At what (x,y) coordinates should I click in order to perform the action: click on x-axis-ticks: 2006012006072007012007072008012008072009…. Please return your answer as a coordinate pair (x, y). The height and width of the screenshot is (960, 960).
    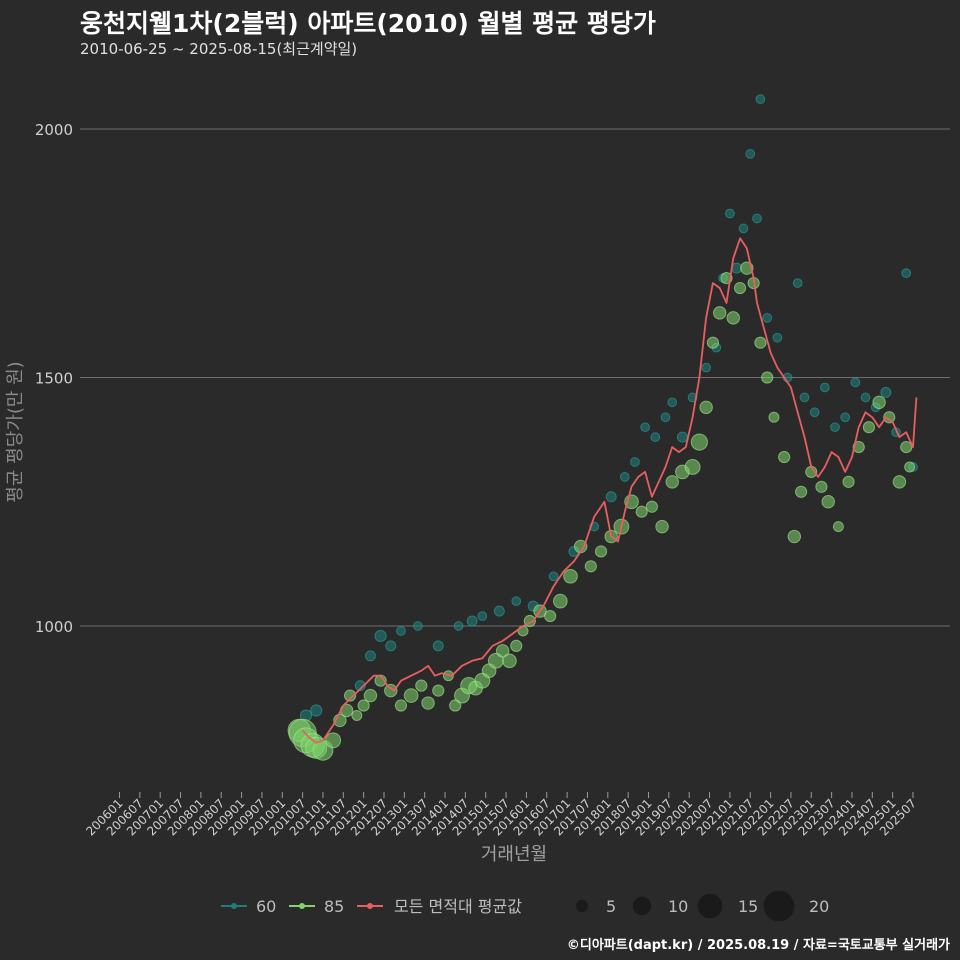
    Looking at the image, I should click on (501, 815).